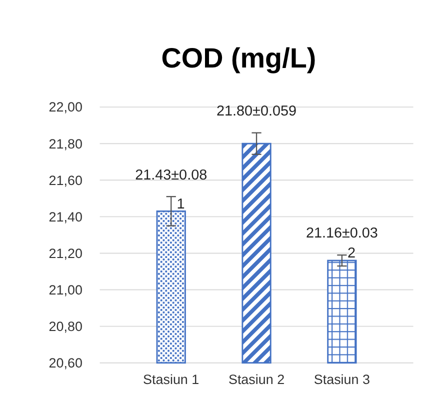 This screenshot has width=439, height=417. What do you see at coordinates (65, 326) in the screenshot?
I see `y-tick-label: 20,80` at bounding box center [65, 326].